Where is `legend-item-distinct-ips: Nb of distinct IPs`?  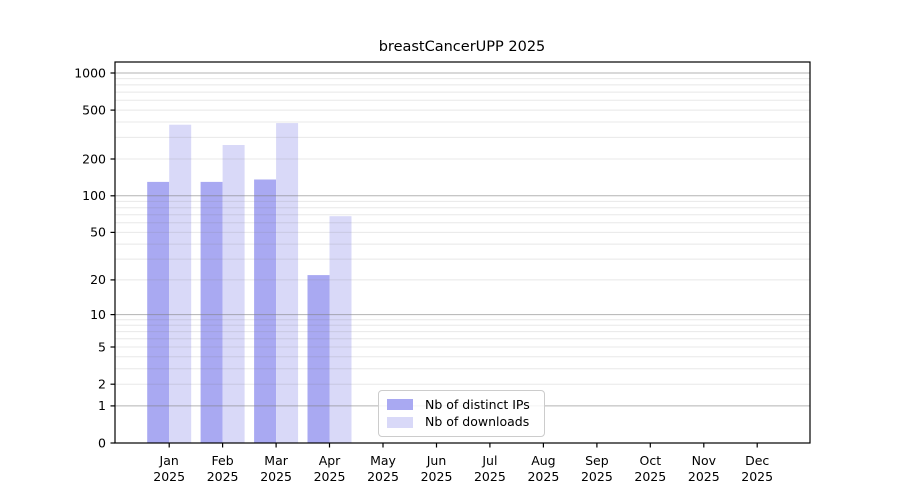 legend-item-distinct-ips: Nb of distinct IPs is located at coordinates (461, 404).